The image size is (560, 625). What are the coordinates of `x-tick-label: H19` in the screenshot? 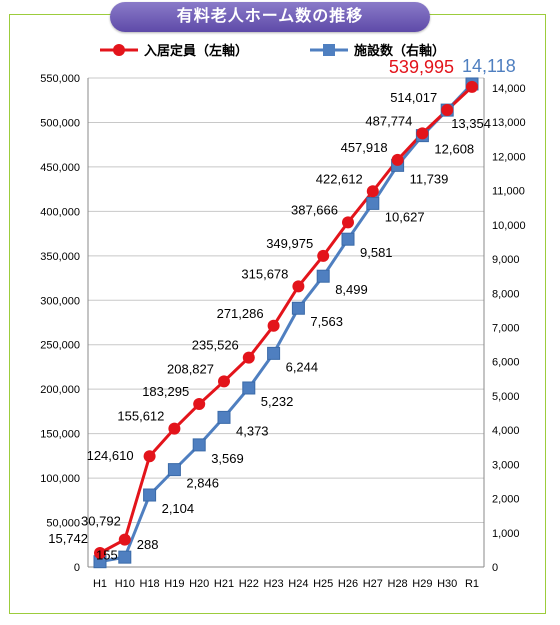 It's located at (174, 584).